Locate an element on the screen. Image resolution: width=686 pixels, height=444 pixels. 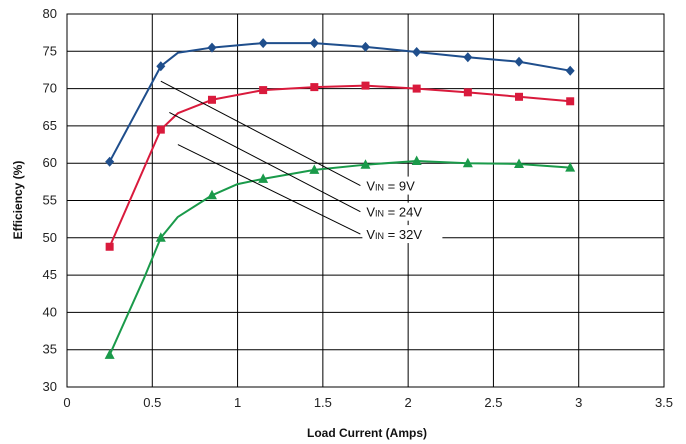
y-tick-label: 55 is located at coordinates (50, 200).